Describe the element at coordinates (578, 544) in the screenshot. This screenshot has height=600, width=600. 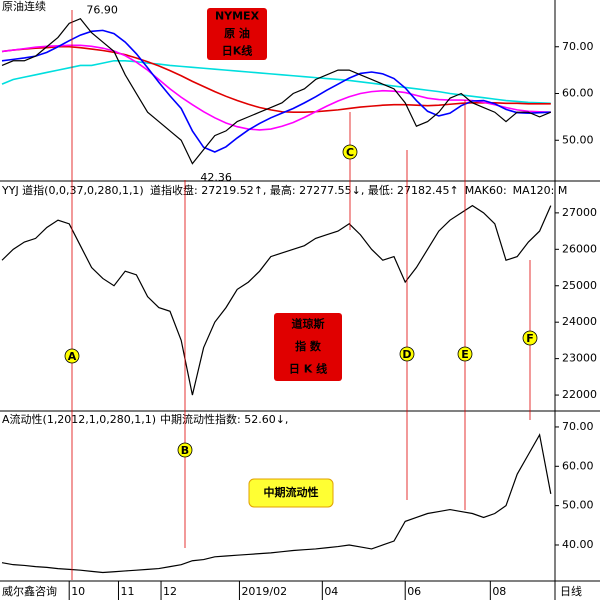
I see `y-tick-label: 40.00` at that location.